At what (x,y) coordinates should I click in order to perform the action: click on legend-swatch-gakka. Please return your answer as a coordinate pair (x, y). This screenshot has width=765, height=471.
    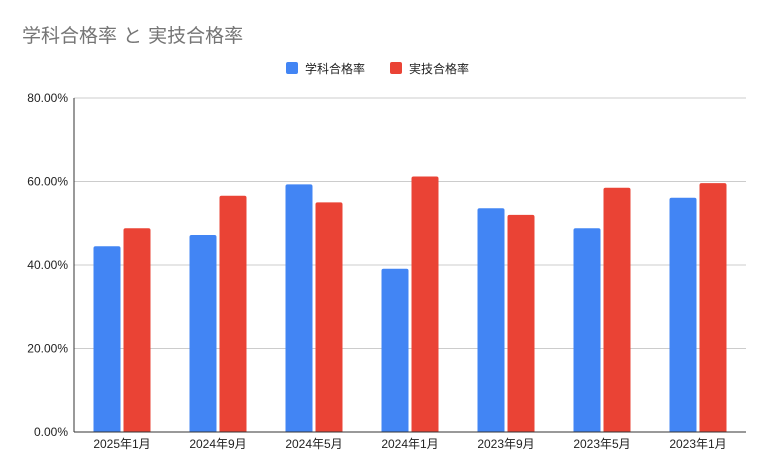
    Looking at the image, I should click on (292, 68).